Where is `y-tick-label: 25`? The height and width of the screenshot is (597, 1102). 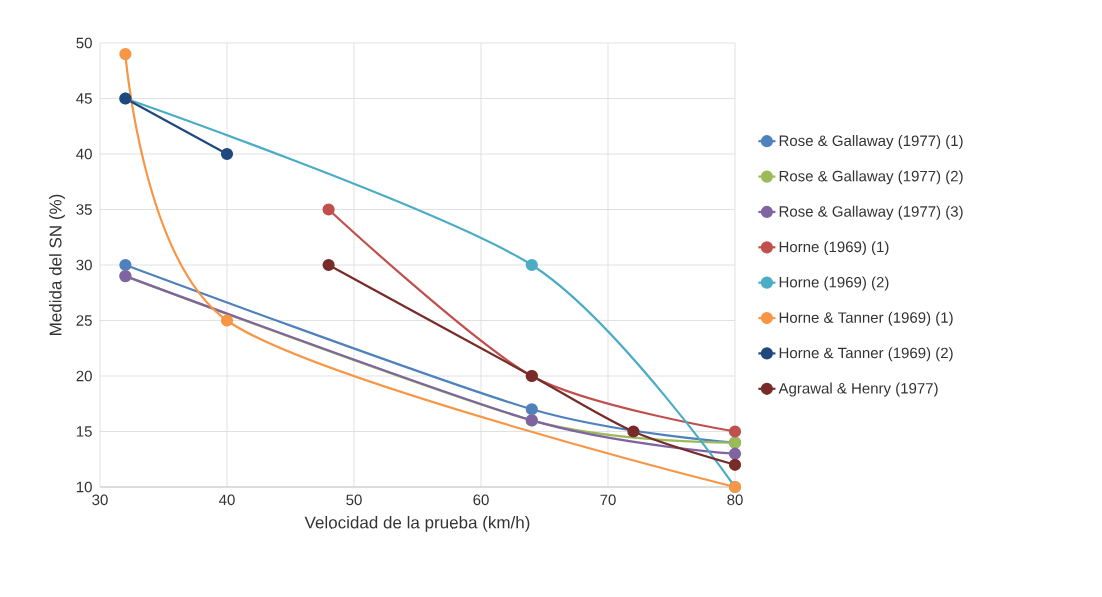
y-tick-label: 25 is located at coordinates (84, 320).